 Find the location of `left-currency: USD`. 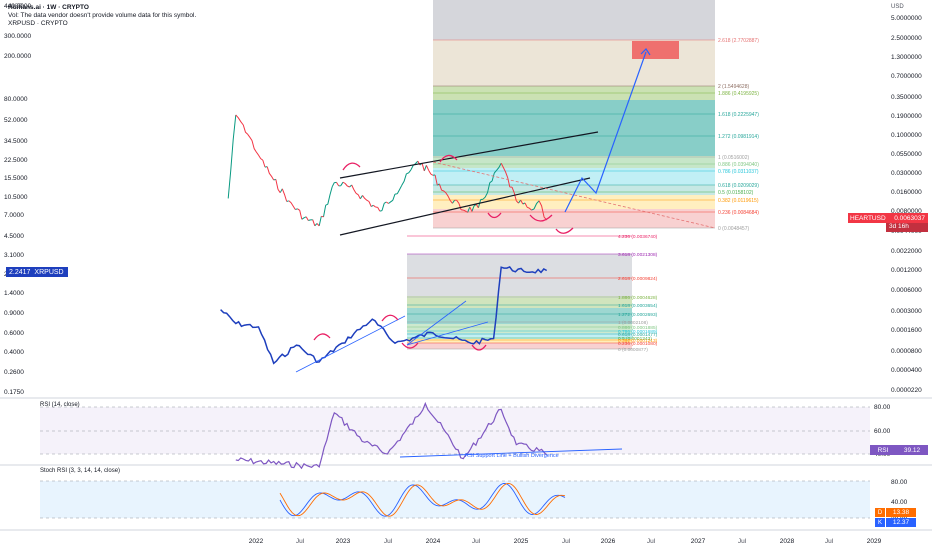

left-currency: USD is located at coordinates (16, 7).